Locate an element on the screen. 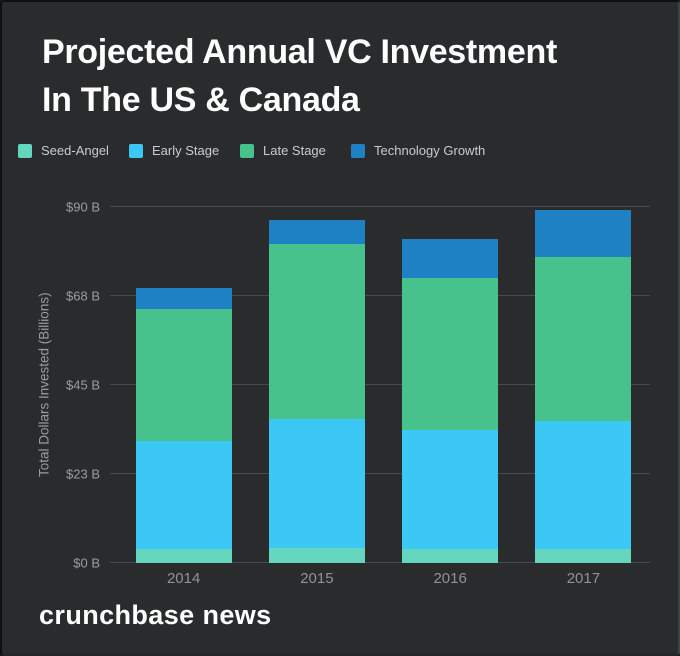 The height and width of the screenshot is (656, 680). bar-2015 is located at coordinates (316, 385).